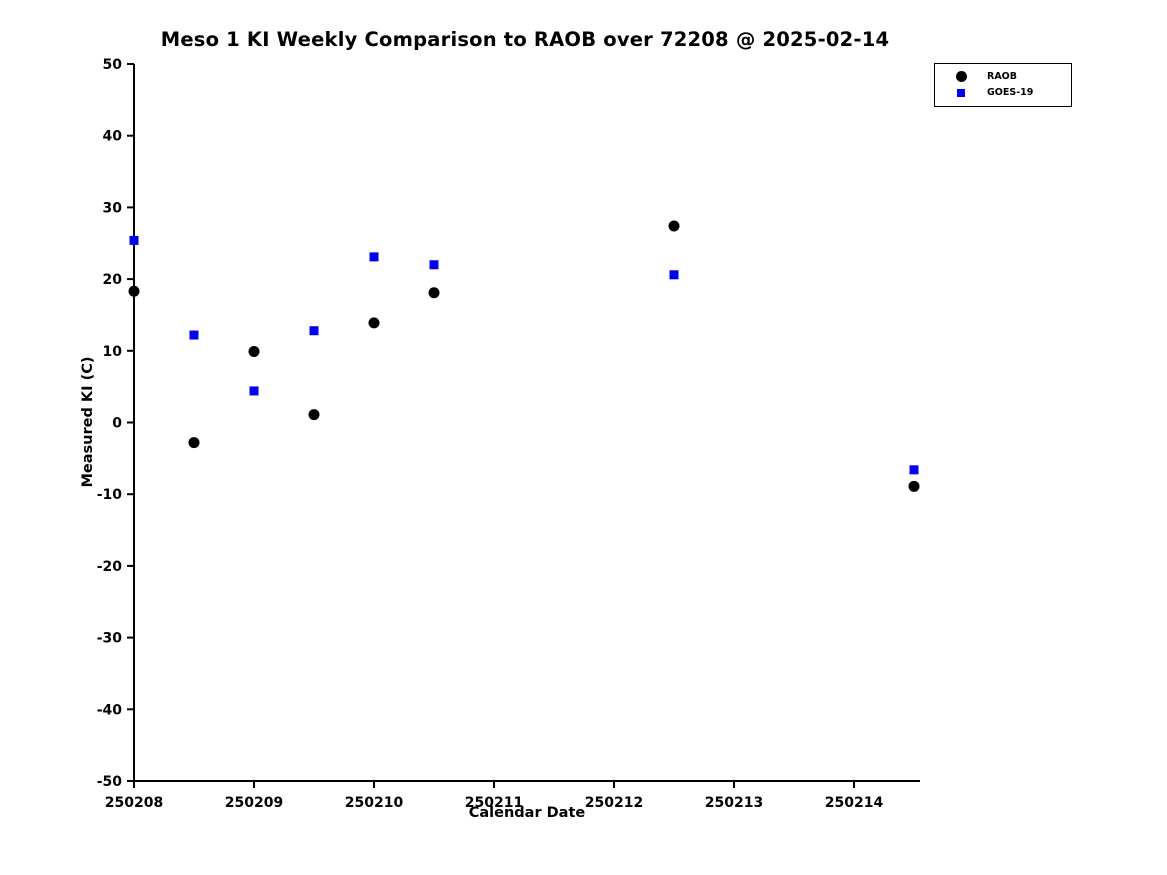  I want to click on y-tick-label: 50, so click(113, 65).